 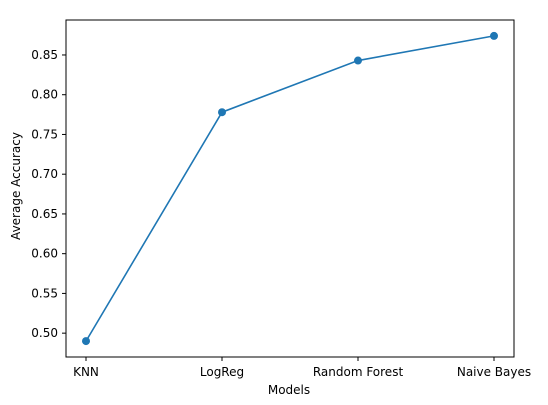 I want to click on y-tick-label: 0.65, so click(x=44, y=214).